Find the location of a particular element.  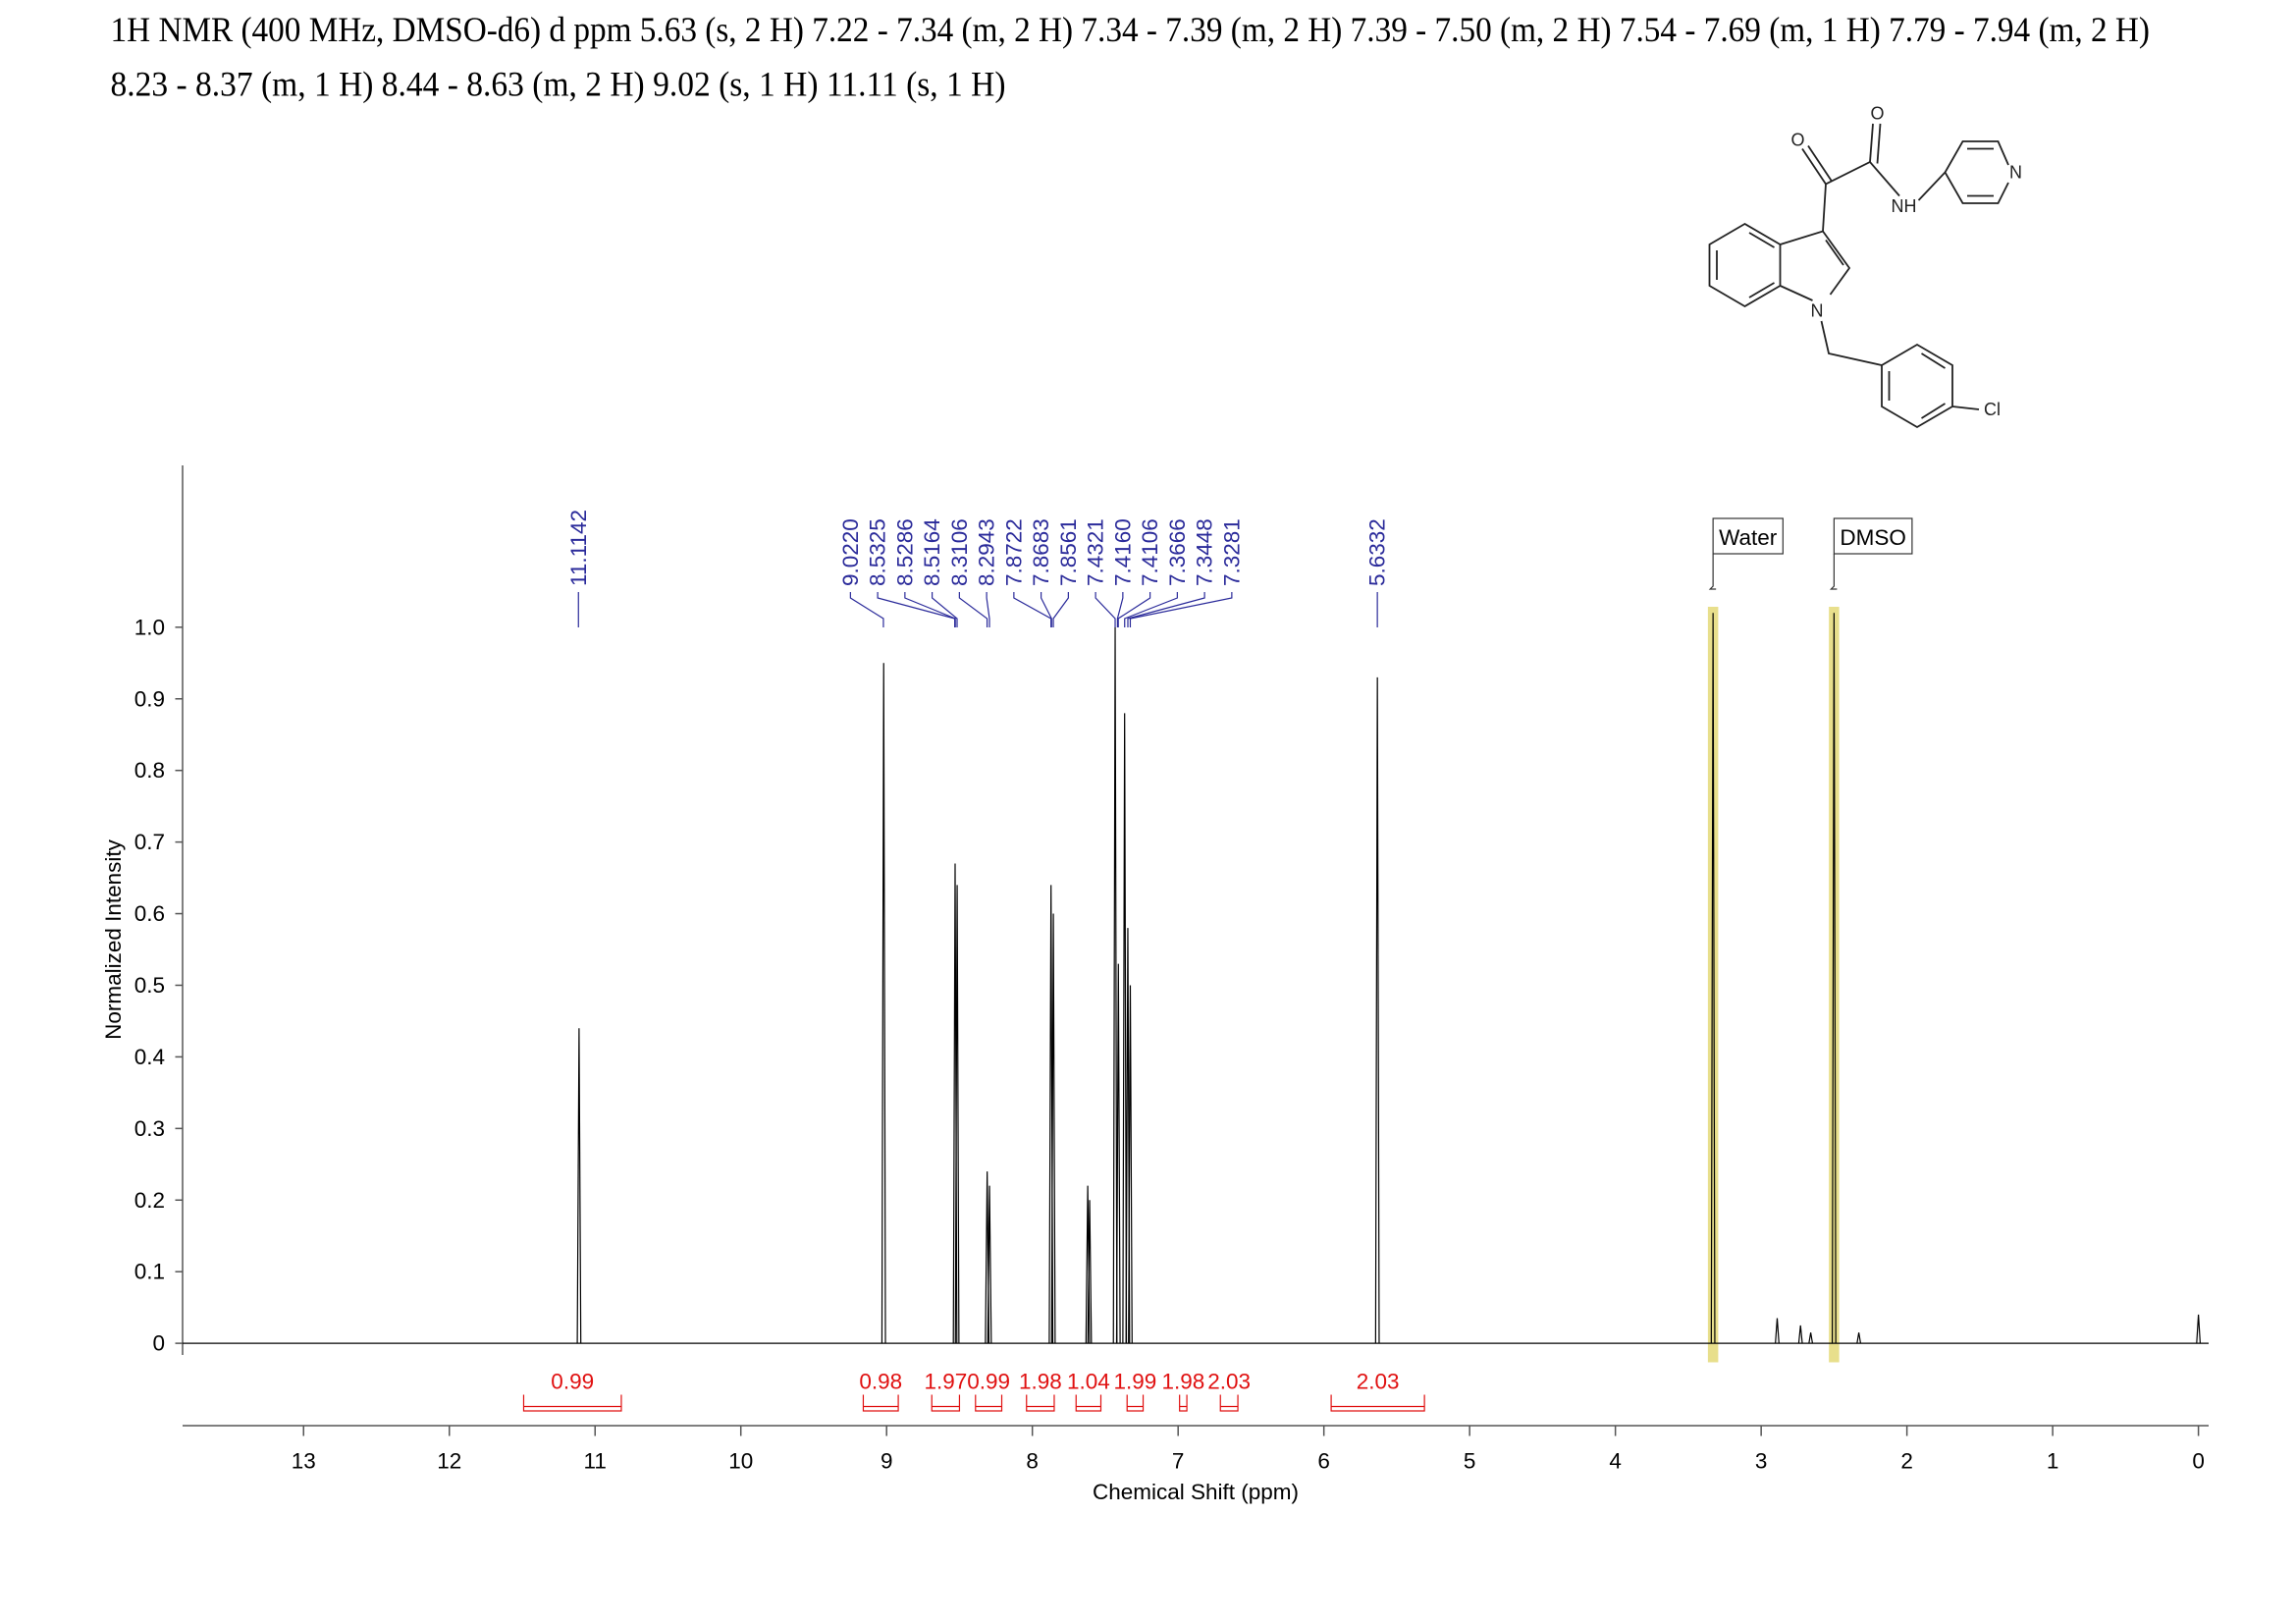

x-tick-label: 9 is located at coordinates (887, 1461).